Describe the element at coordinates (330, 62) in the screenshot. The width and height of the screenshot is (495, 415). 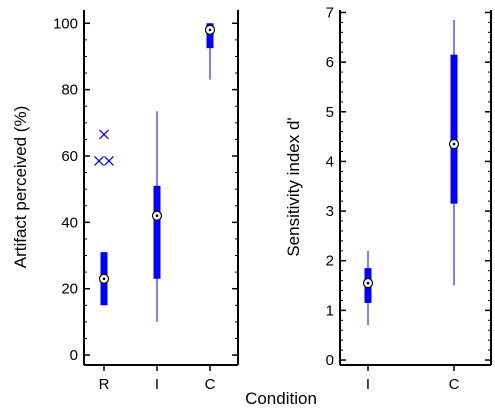
I see `y-tick-label: 6` at that location.